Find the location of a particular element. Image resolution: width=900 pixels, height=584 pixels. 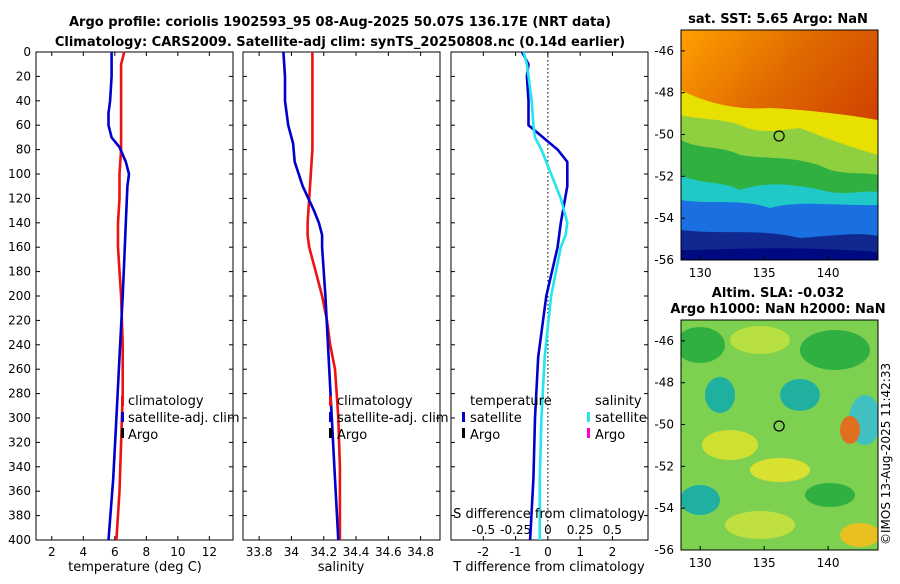

difference-xlabel: T difference from climatology is located at coordinates (548, 567).